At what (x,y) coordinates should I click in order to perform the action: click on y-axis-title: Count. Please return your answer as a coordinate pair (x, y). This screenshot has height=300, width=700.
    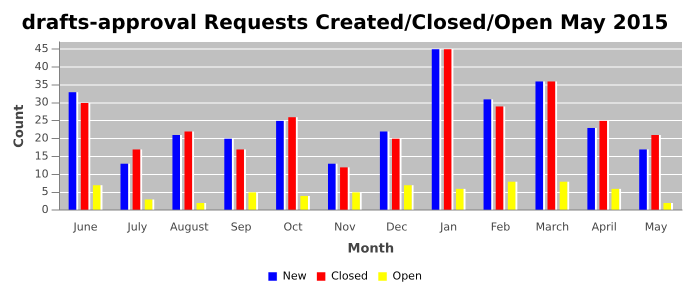
    Looking at the image, I should click on (20, 126).